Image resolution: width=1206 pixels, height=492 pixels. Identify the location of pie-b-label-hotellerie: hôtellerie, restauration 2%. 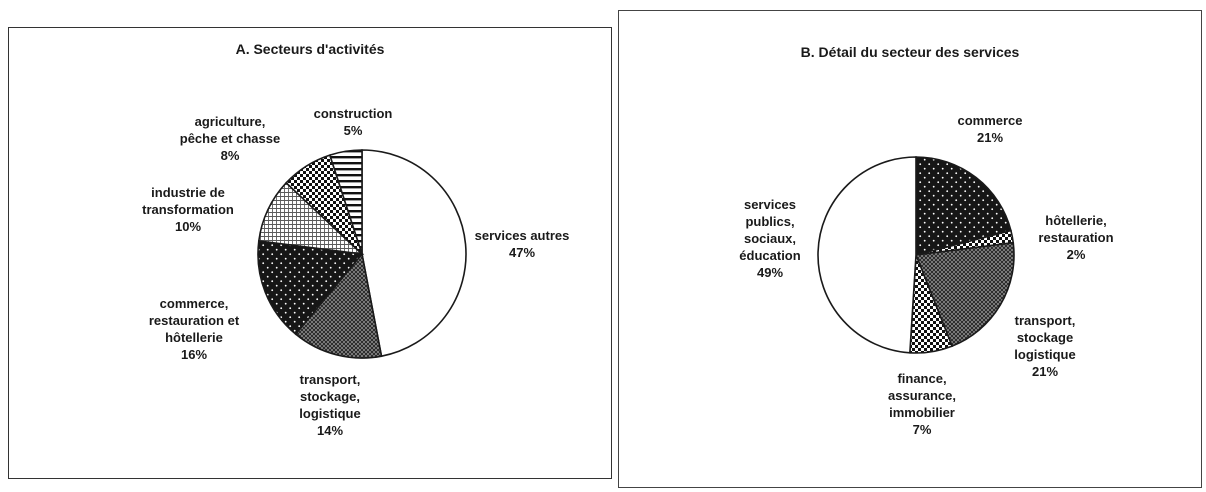
(1075, 237).